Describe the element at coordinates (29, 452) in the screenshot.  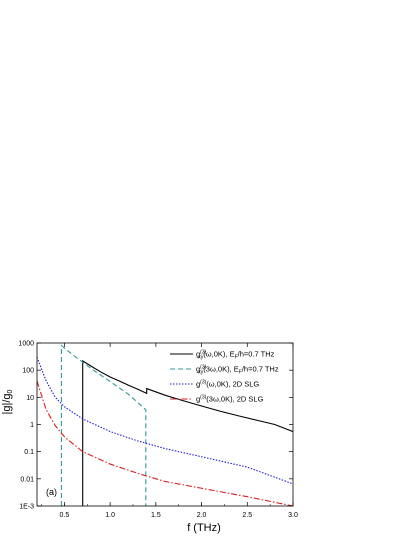
I see `y-tick-label: 0.1` at that location.